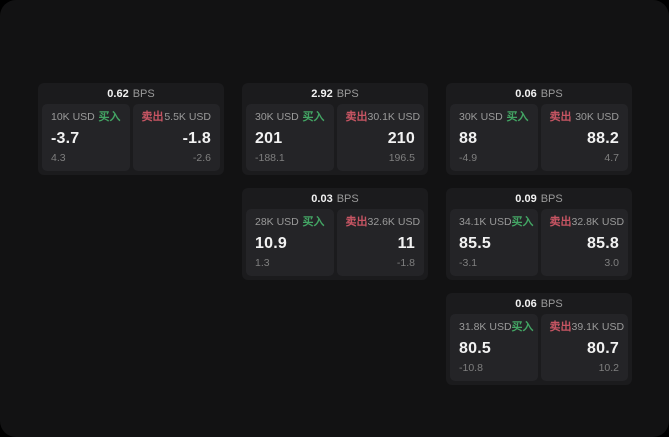  Describe the element at coordinates (335, 93) in the screenshot. I see `bps-header: 2.92 BPS` at that location.